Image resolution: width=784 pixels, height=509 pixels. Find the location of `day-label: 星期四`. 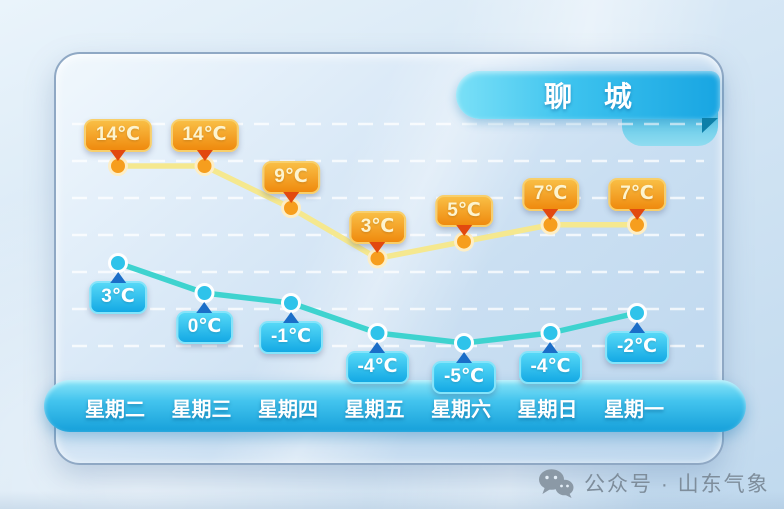

day-label: 星期四 is located at coordinates (288, 410).